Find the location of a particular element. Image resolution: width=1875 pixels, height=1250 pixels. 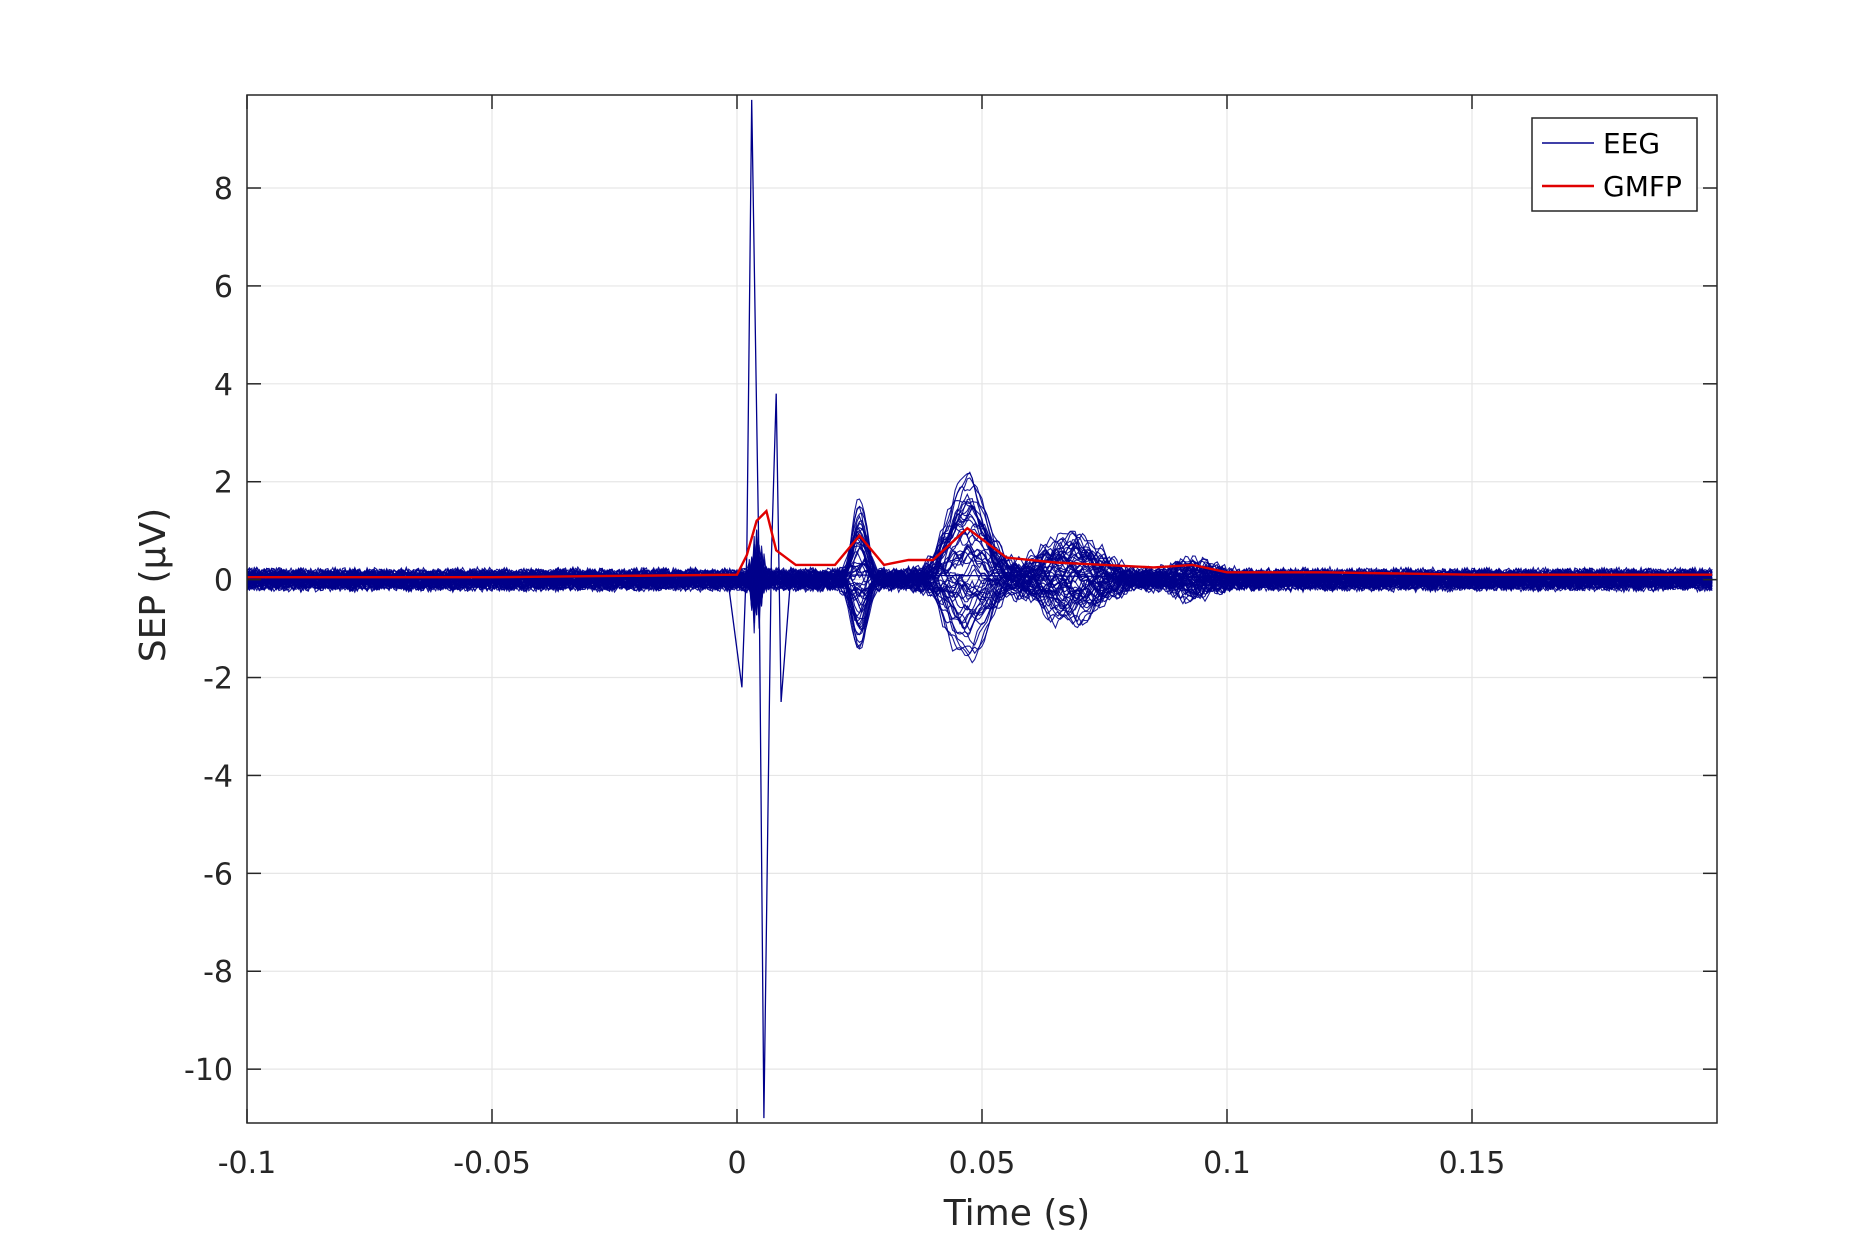

legend-label-gmfp: GMFP is located at coordinates (1642, 186).